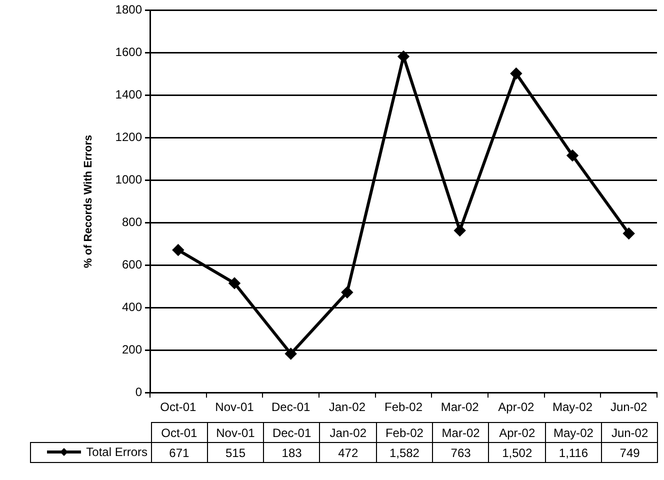  What do you see at coordinates (348, 452) in the screenshot?
I see `data-label: 472` at bounding box center [348, 452].